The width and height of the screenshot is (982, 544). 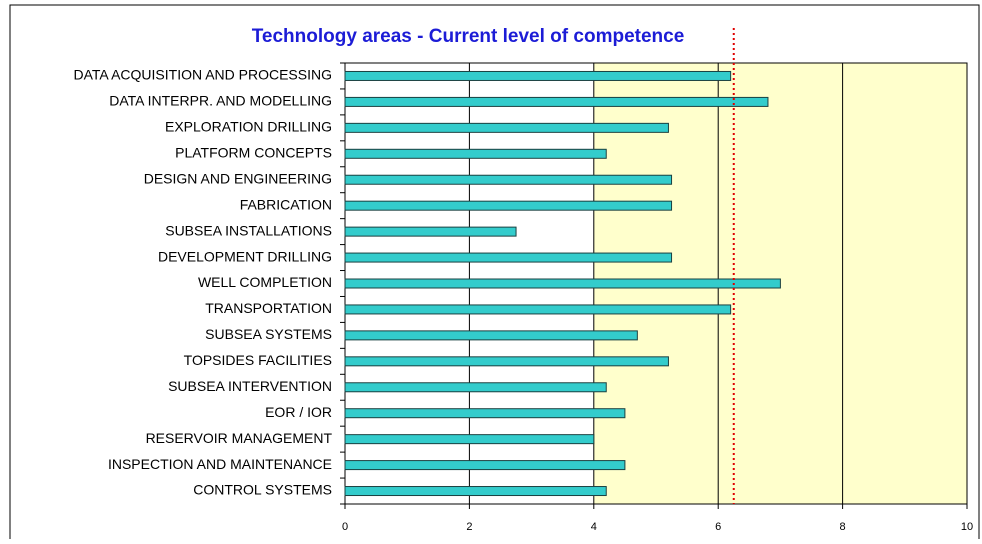 I want to click on y-tick-label: FABRICATION, so click(x=286, y=204).